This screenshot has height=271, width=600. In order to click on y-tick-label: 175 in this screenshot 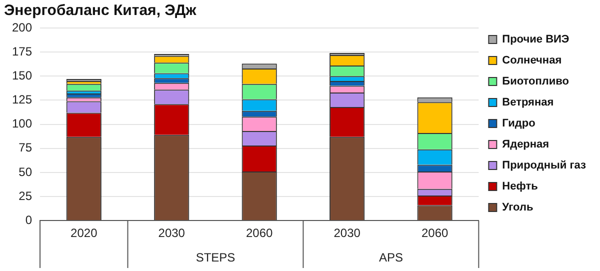, I will do `click(22, 51)`.